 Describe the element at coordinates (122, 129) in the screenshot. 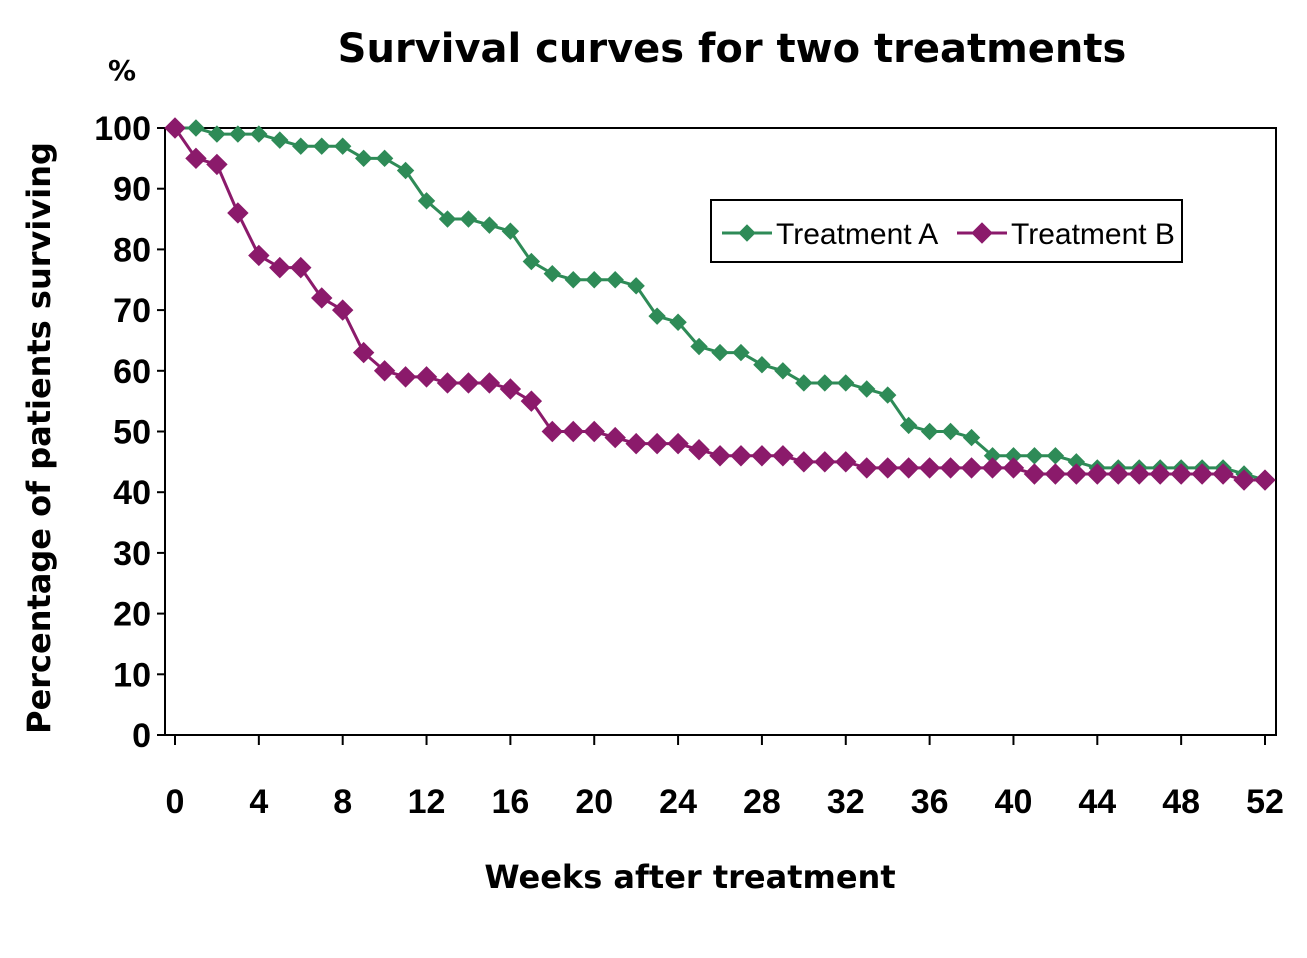

I see `y-tick-label: 100` at that location.